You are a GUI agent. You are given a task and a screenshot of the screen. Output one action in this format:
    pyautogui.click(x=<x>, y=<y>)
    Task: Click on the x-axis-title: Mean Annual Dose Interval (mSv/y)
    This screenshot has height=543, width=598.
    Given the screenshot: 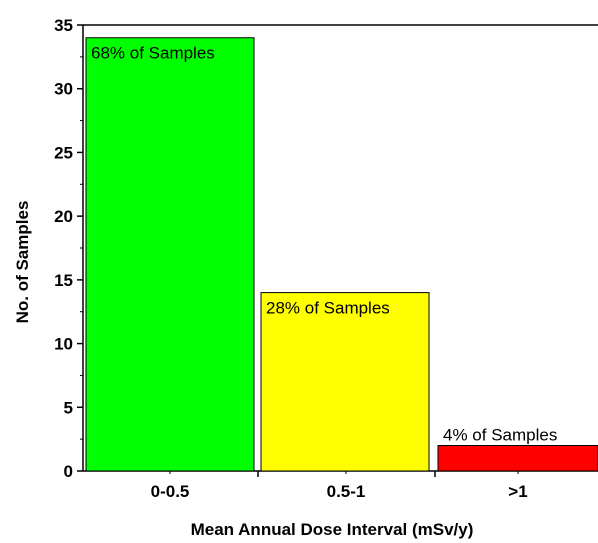 What is the action you would take?
    pyautogui.click(x=332, y=529)
    